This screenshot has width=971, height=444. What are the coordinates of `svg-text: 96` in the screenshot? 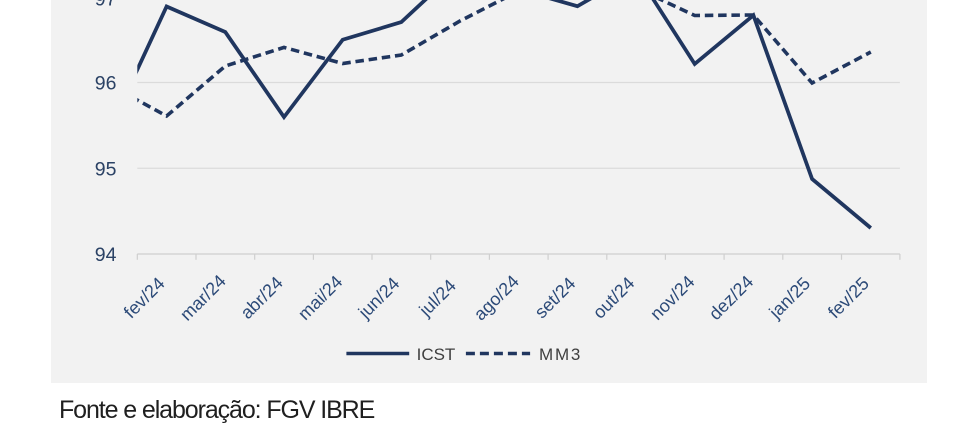 It's located at (106, 84).